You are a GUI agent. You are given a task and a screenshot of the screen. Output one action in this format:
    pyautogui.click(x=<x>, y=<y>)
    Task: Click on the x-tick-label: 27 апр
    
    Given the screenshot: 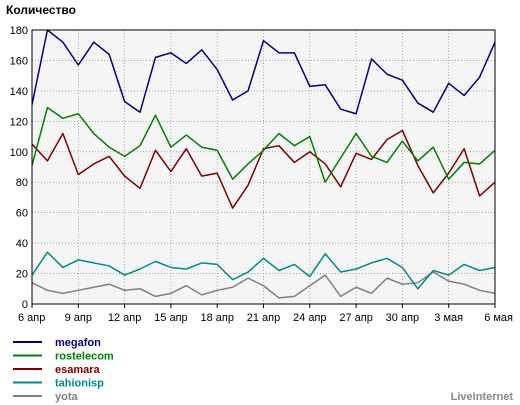 What is the action you would take?
    pyautogui.click(x=355, y=318)
    